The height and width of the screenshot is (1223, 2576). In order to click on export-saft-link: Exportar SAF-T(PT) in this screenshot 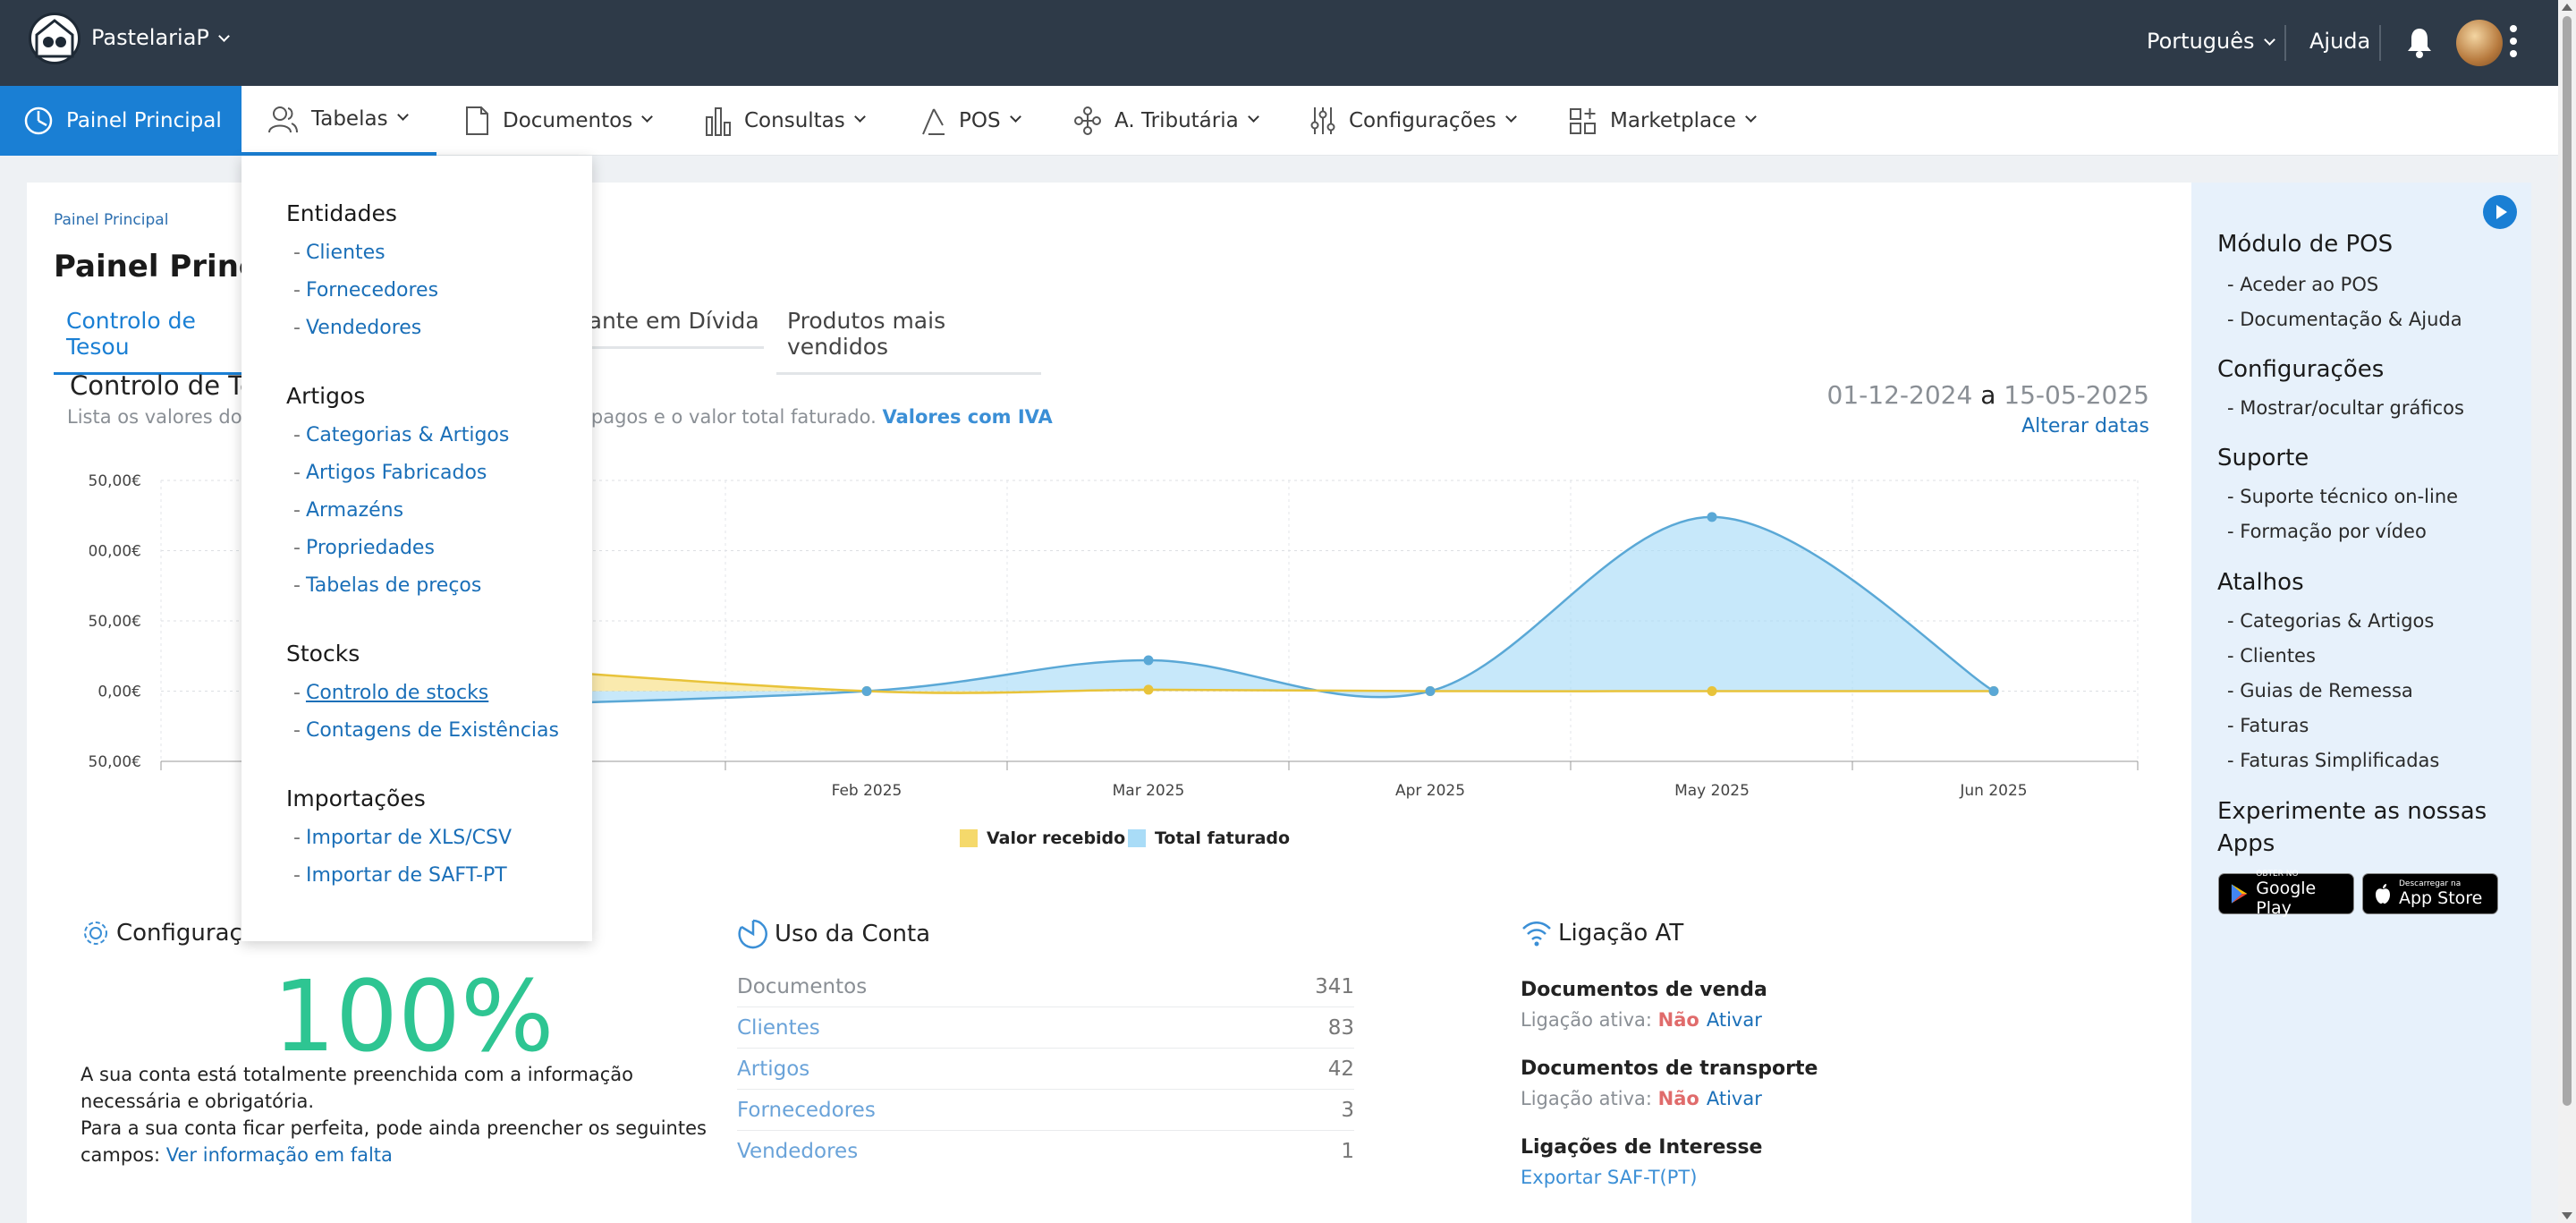, I will do `click(1609, 1177)`.